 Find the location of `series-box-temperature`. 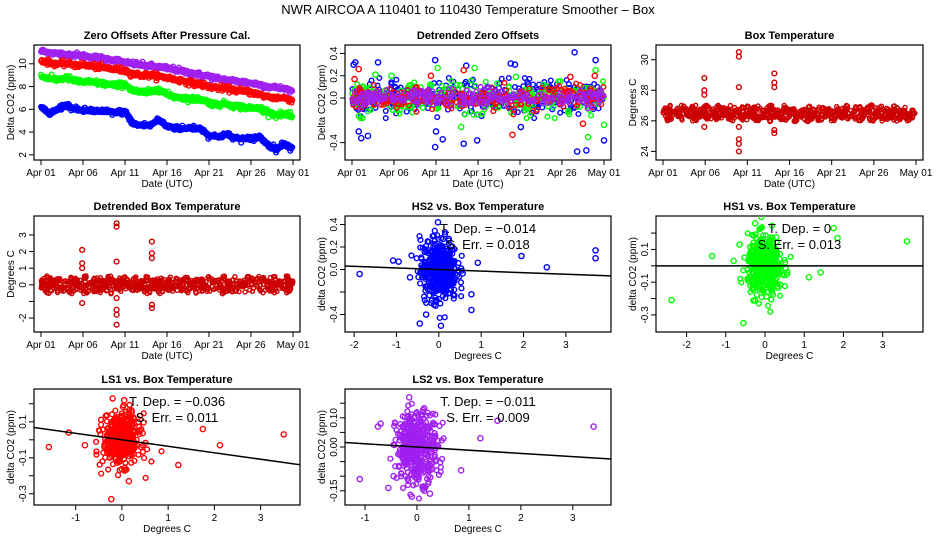

series-box-temperature is located at coordinates (789, 101).